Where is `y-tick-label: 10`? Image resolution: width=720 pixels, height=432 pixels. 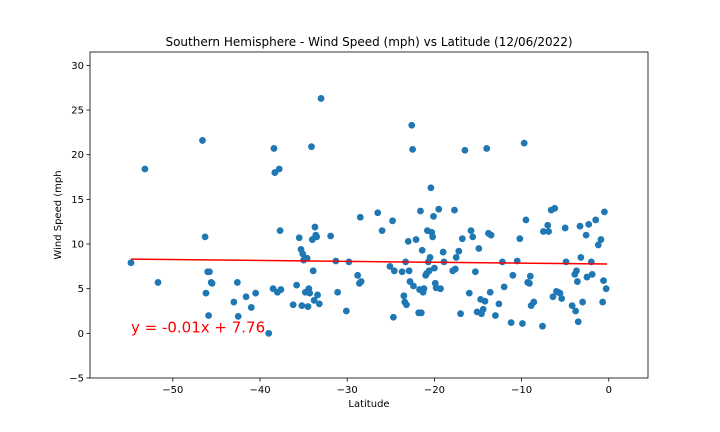
y-tick-label: 10 is located at coordinates (77, 245).